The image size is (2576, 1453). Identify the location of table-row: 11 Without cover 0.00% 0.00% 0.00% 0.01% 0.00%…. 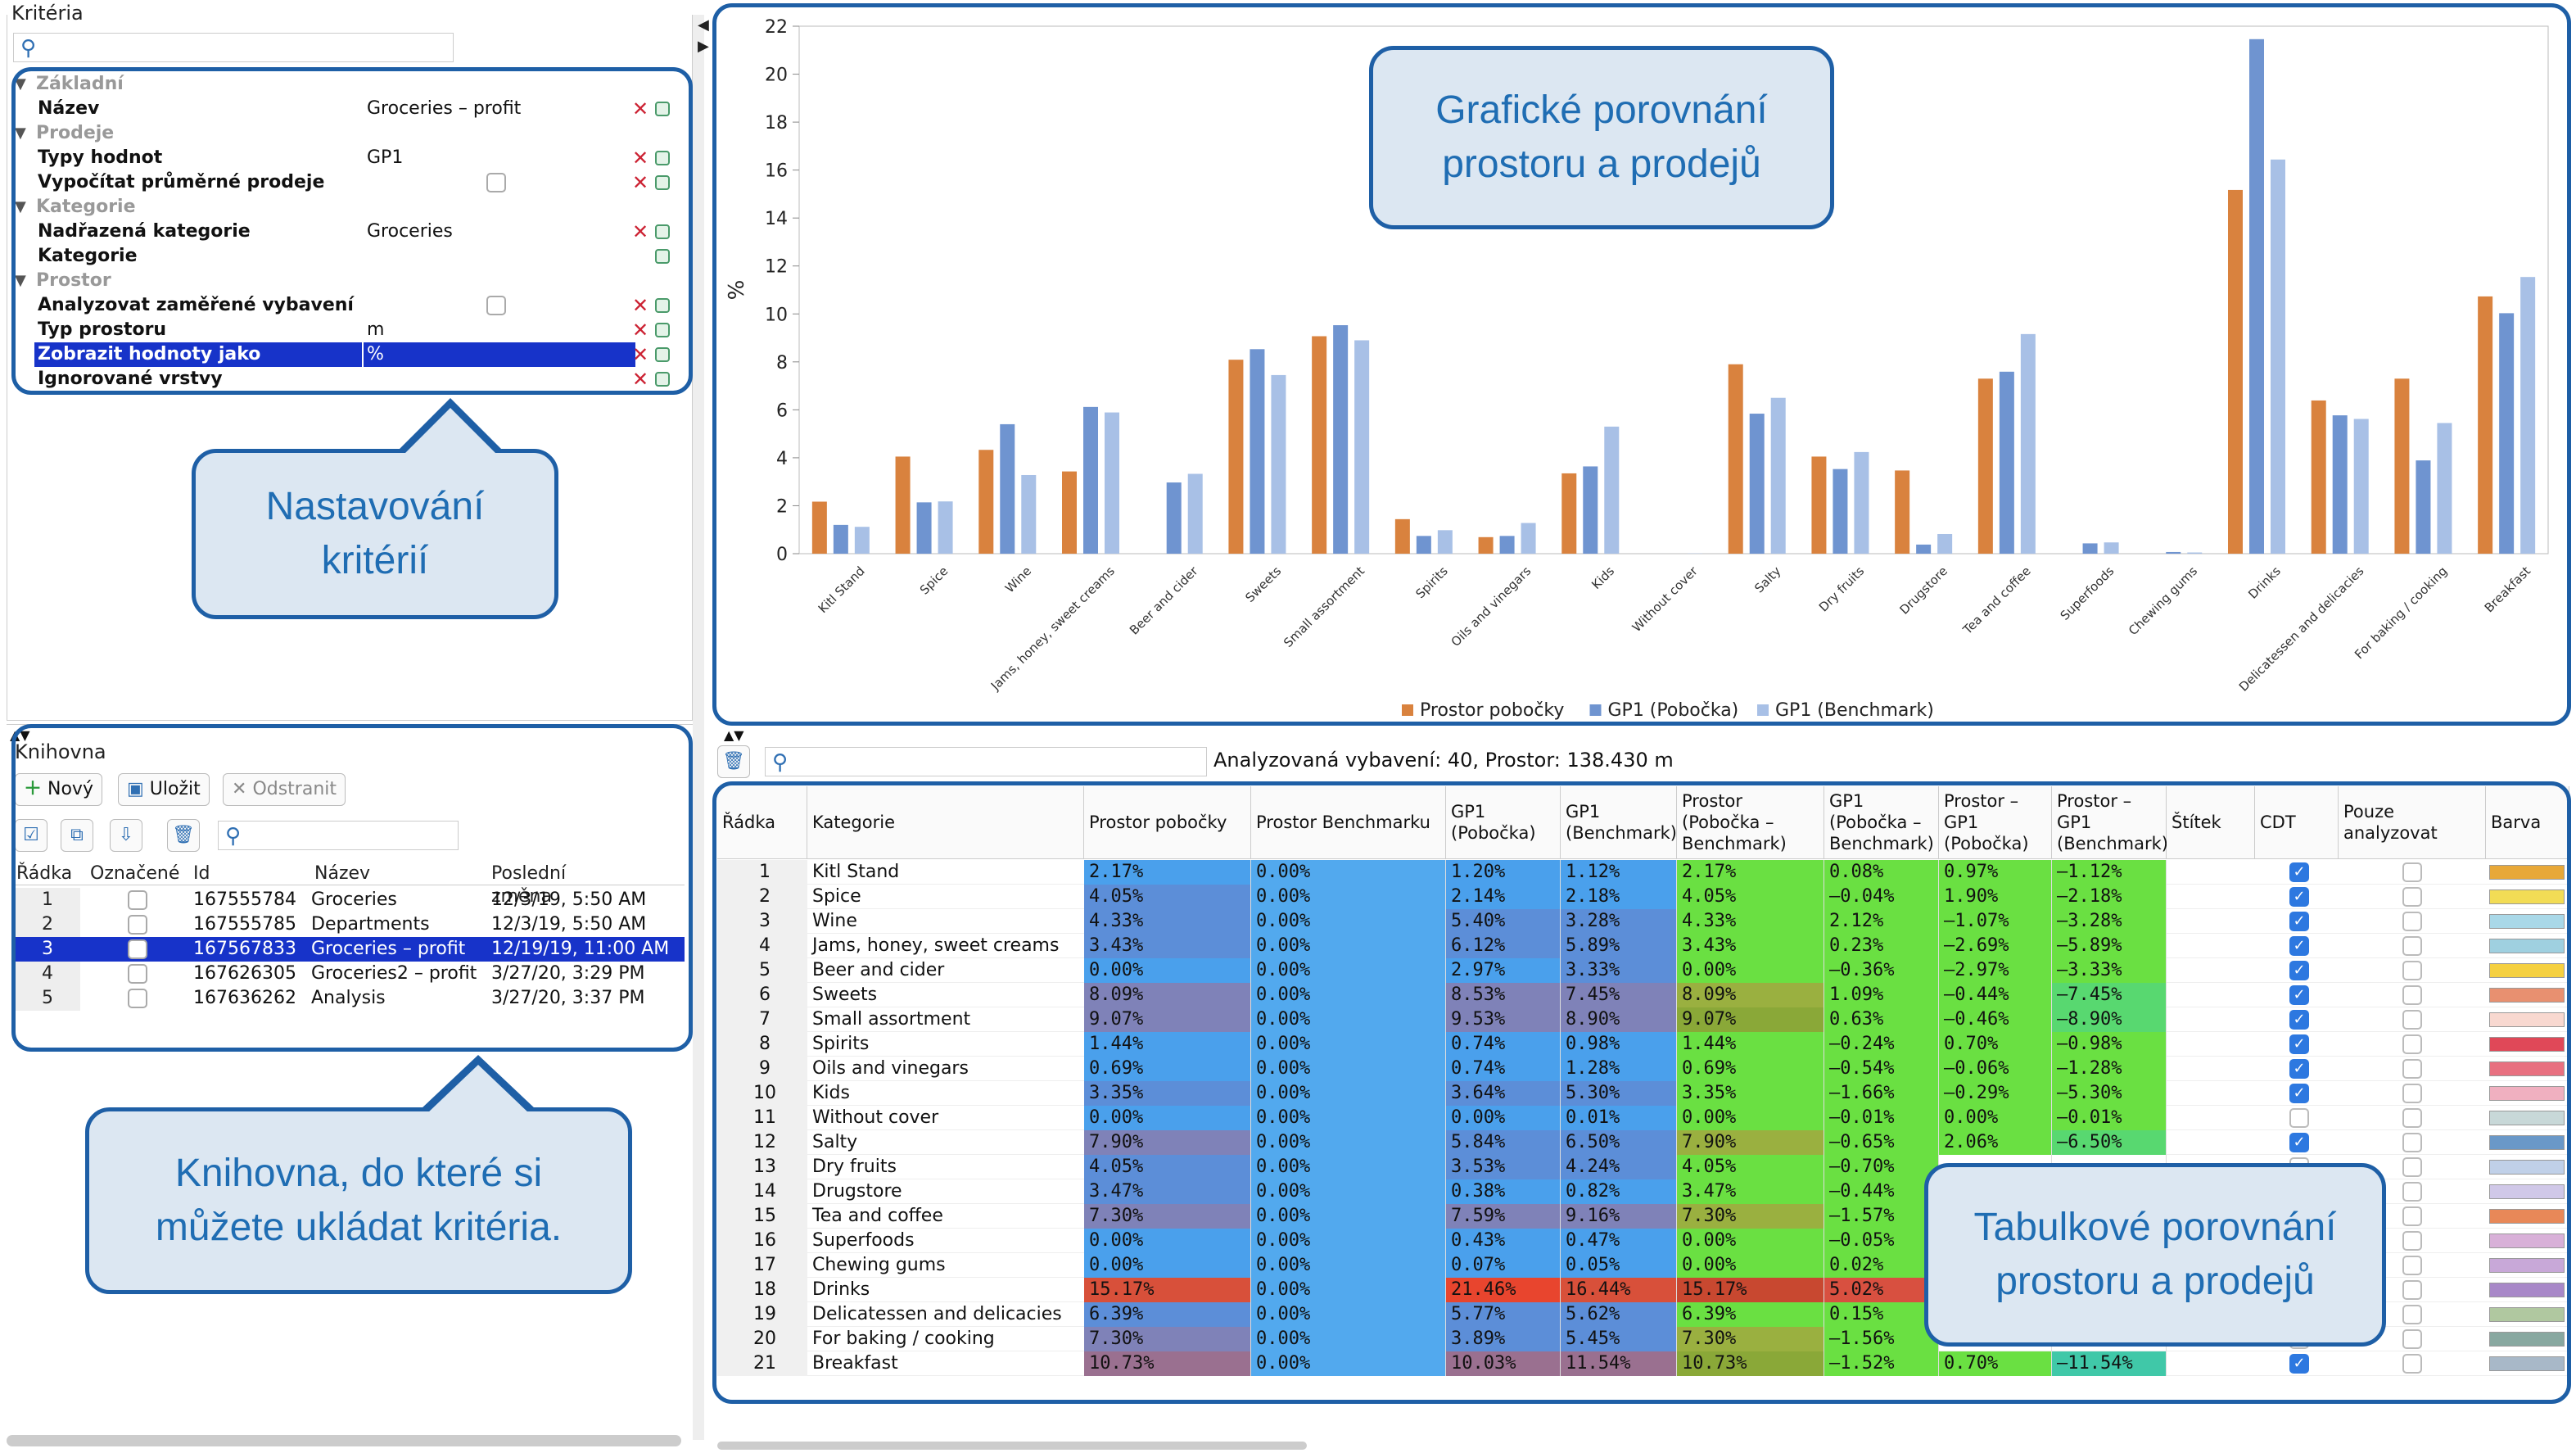
(1643, 1118).